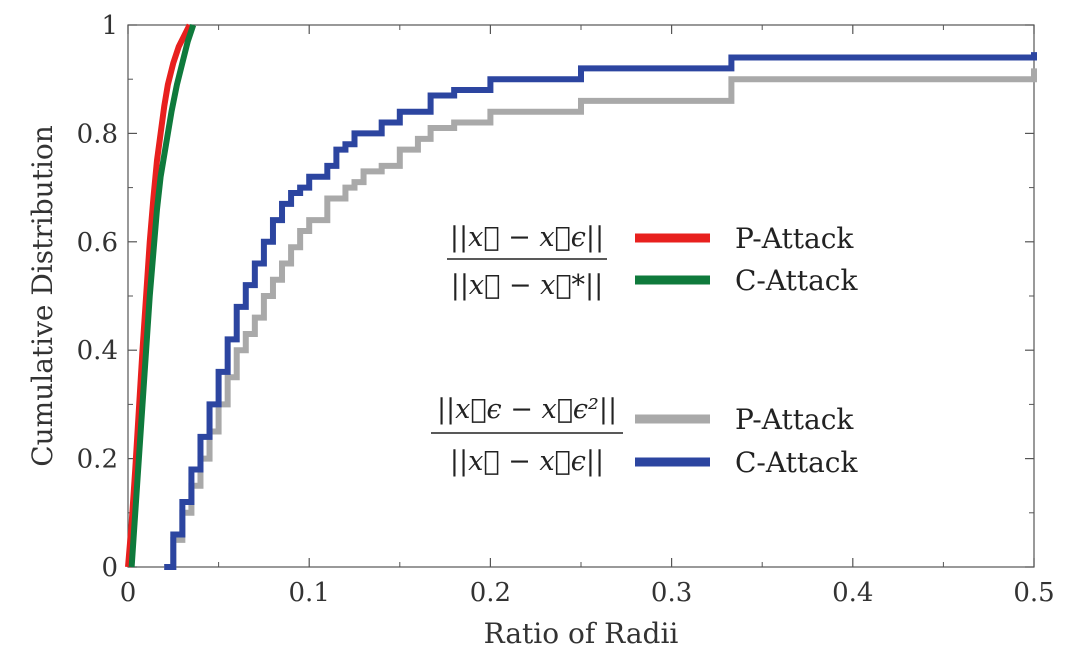 This screenshot has height=655, width=1080. Describe the element at coordinates (581, 633) in the screenshot. I see `x-axis-label: Ratio of Radii` at that location.